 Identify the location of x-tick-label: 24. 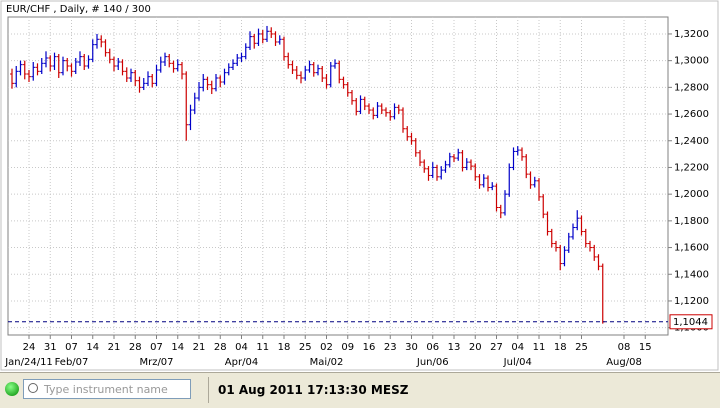
(29, 347).